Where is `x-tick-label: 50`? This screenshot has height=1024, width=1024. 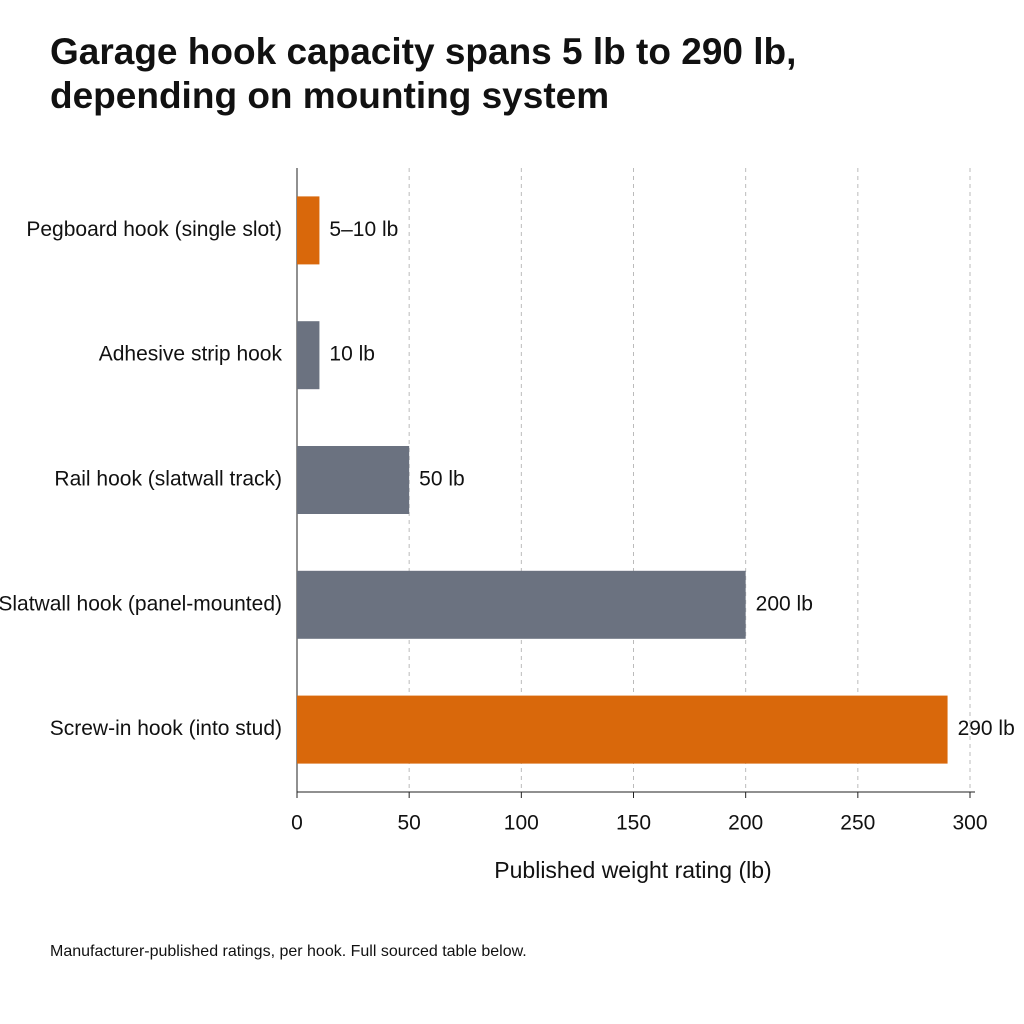
x-tick-label: 50 is located at coordinates (408, 823).